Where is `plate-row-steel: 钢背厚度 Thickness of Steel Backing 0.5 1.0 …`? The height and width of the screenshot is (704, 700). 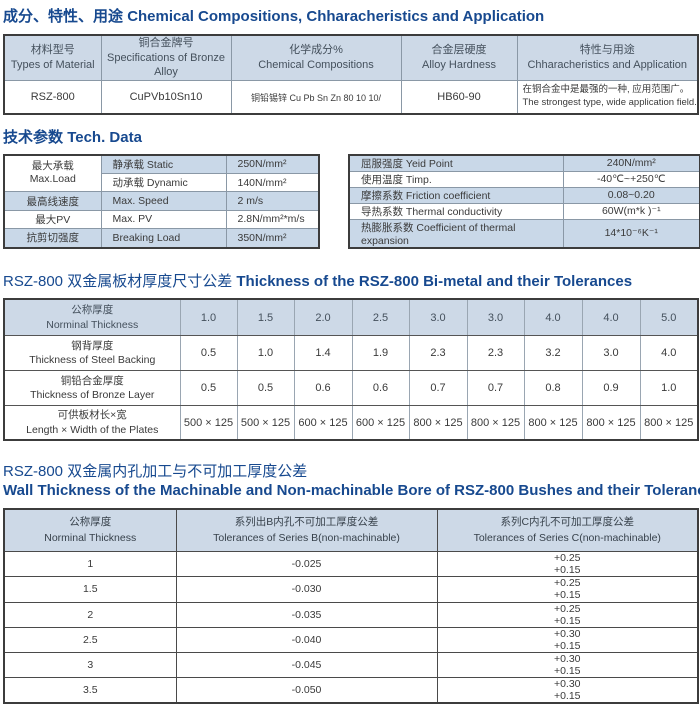 plate-row-steel: 钢背厚度 Thickness of Steel Backing 0.5 1.0 … is located at coordinates (351, 352).